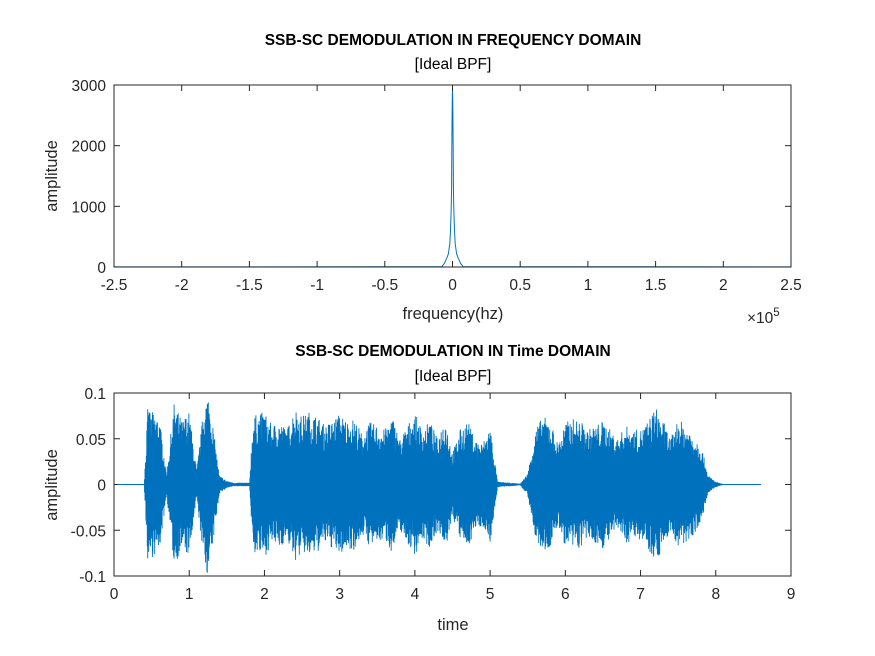 This screenshot has width=875, height=656. What do you see at coordinates (588, 285) in the screenshot?
I see `frequency-x-tick-label: 1` at bounding box center [588, 285].